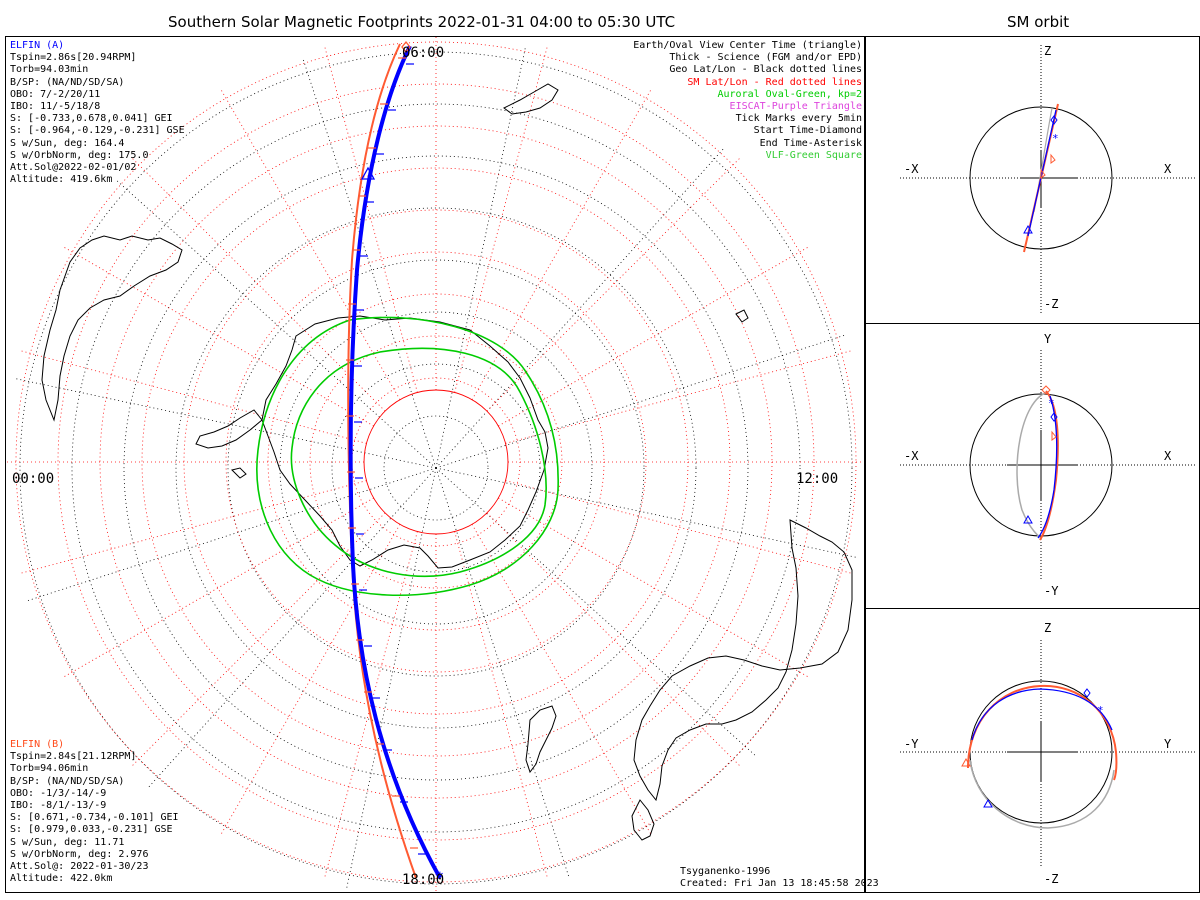 The width and height of the screenshot is (1200, 900). I want to click on info-line: Att.Sol@2022-02-01/02, so click(73, 168).